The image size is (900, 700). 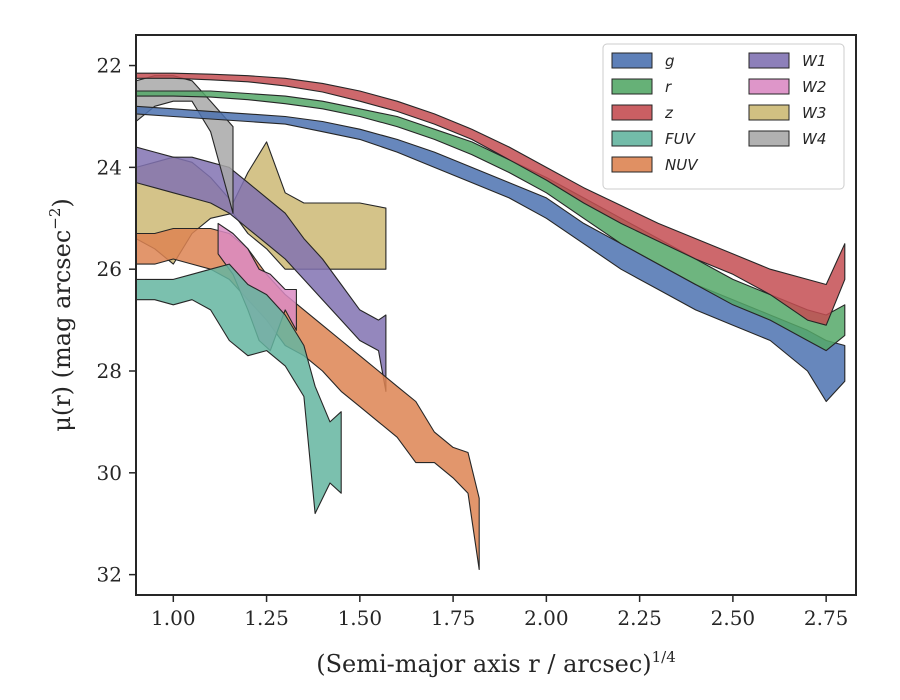 What do you see at coordinates (496, 663) in the screenshot?
I see `x-axis-title: (Semi-major axis r / arcsec)1/4` at bounding box center [496, 663].